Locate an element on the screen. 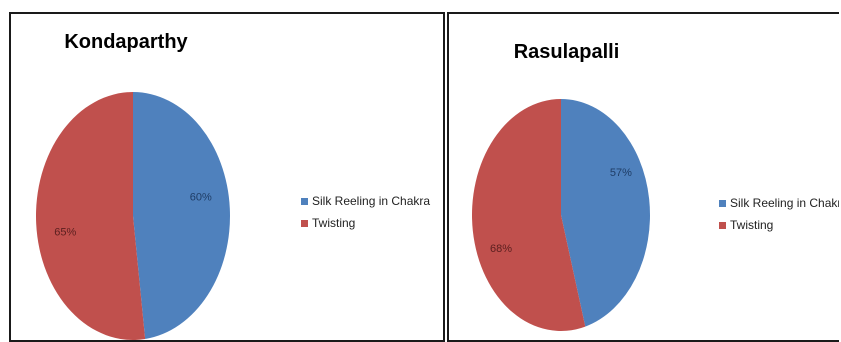 The height and width of the screenshot is (342, 841). chart-title: Rasulapalli is located at coordinates (566, 52).